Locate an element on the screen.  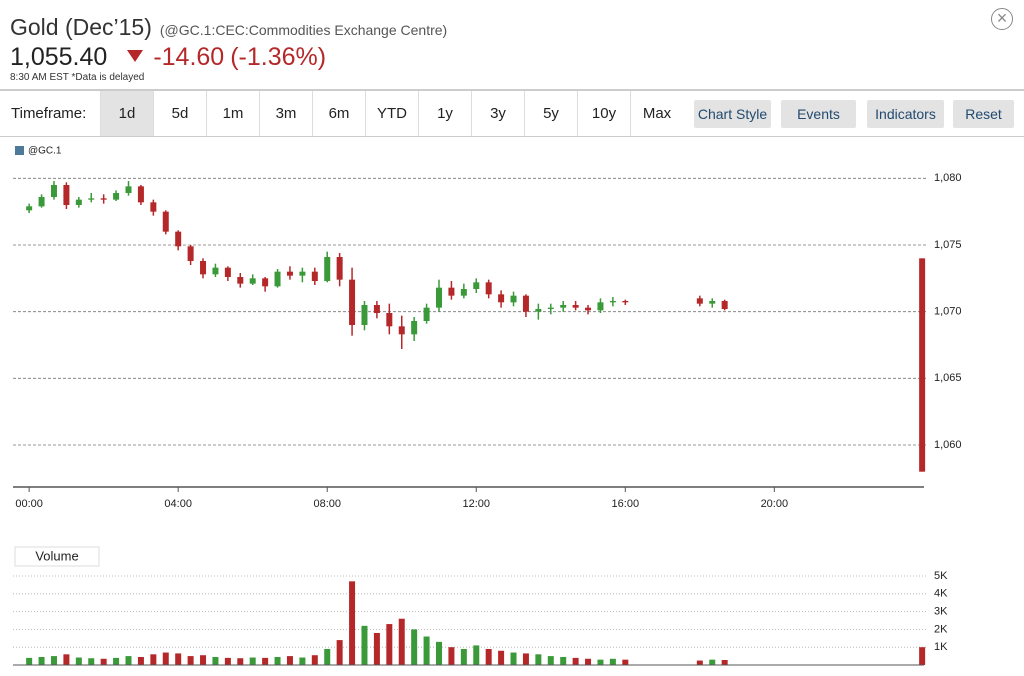
y-tick-label: 4K is located at coordinates (941, 594).